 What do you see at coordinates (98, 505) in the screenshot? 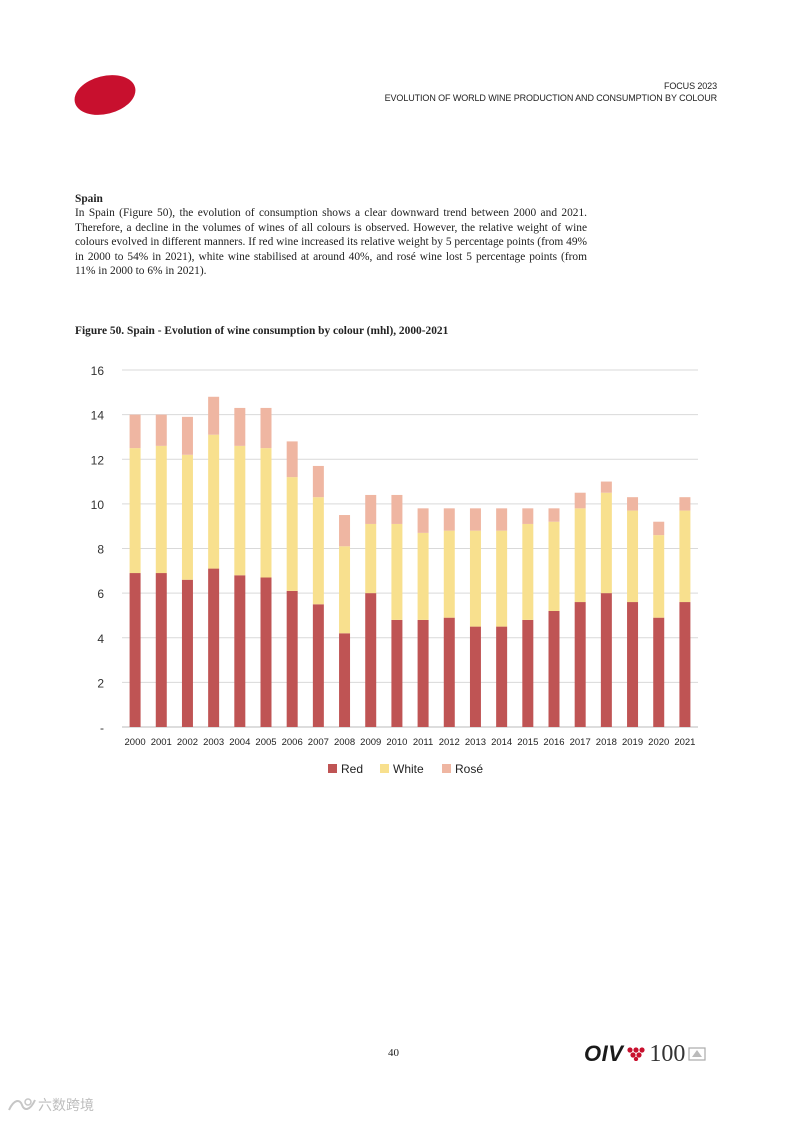
I see `y-tick-label: 10` at bounding box center [98, 505].